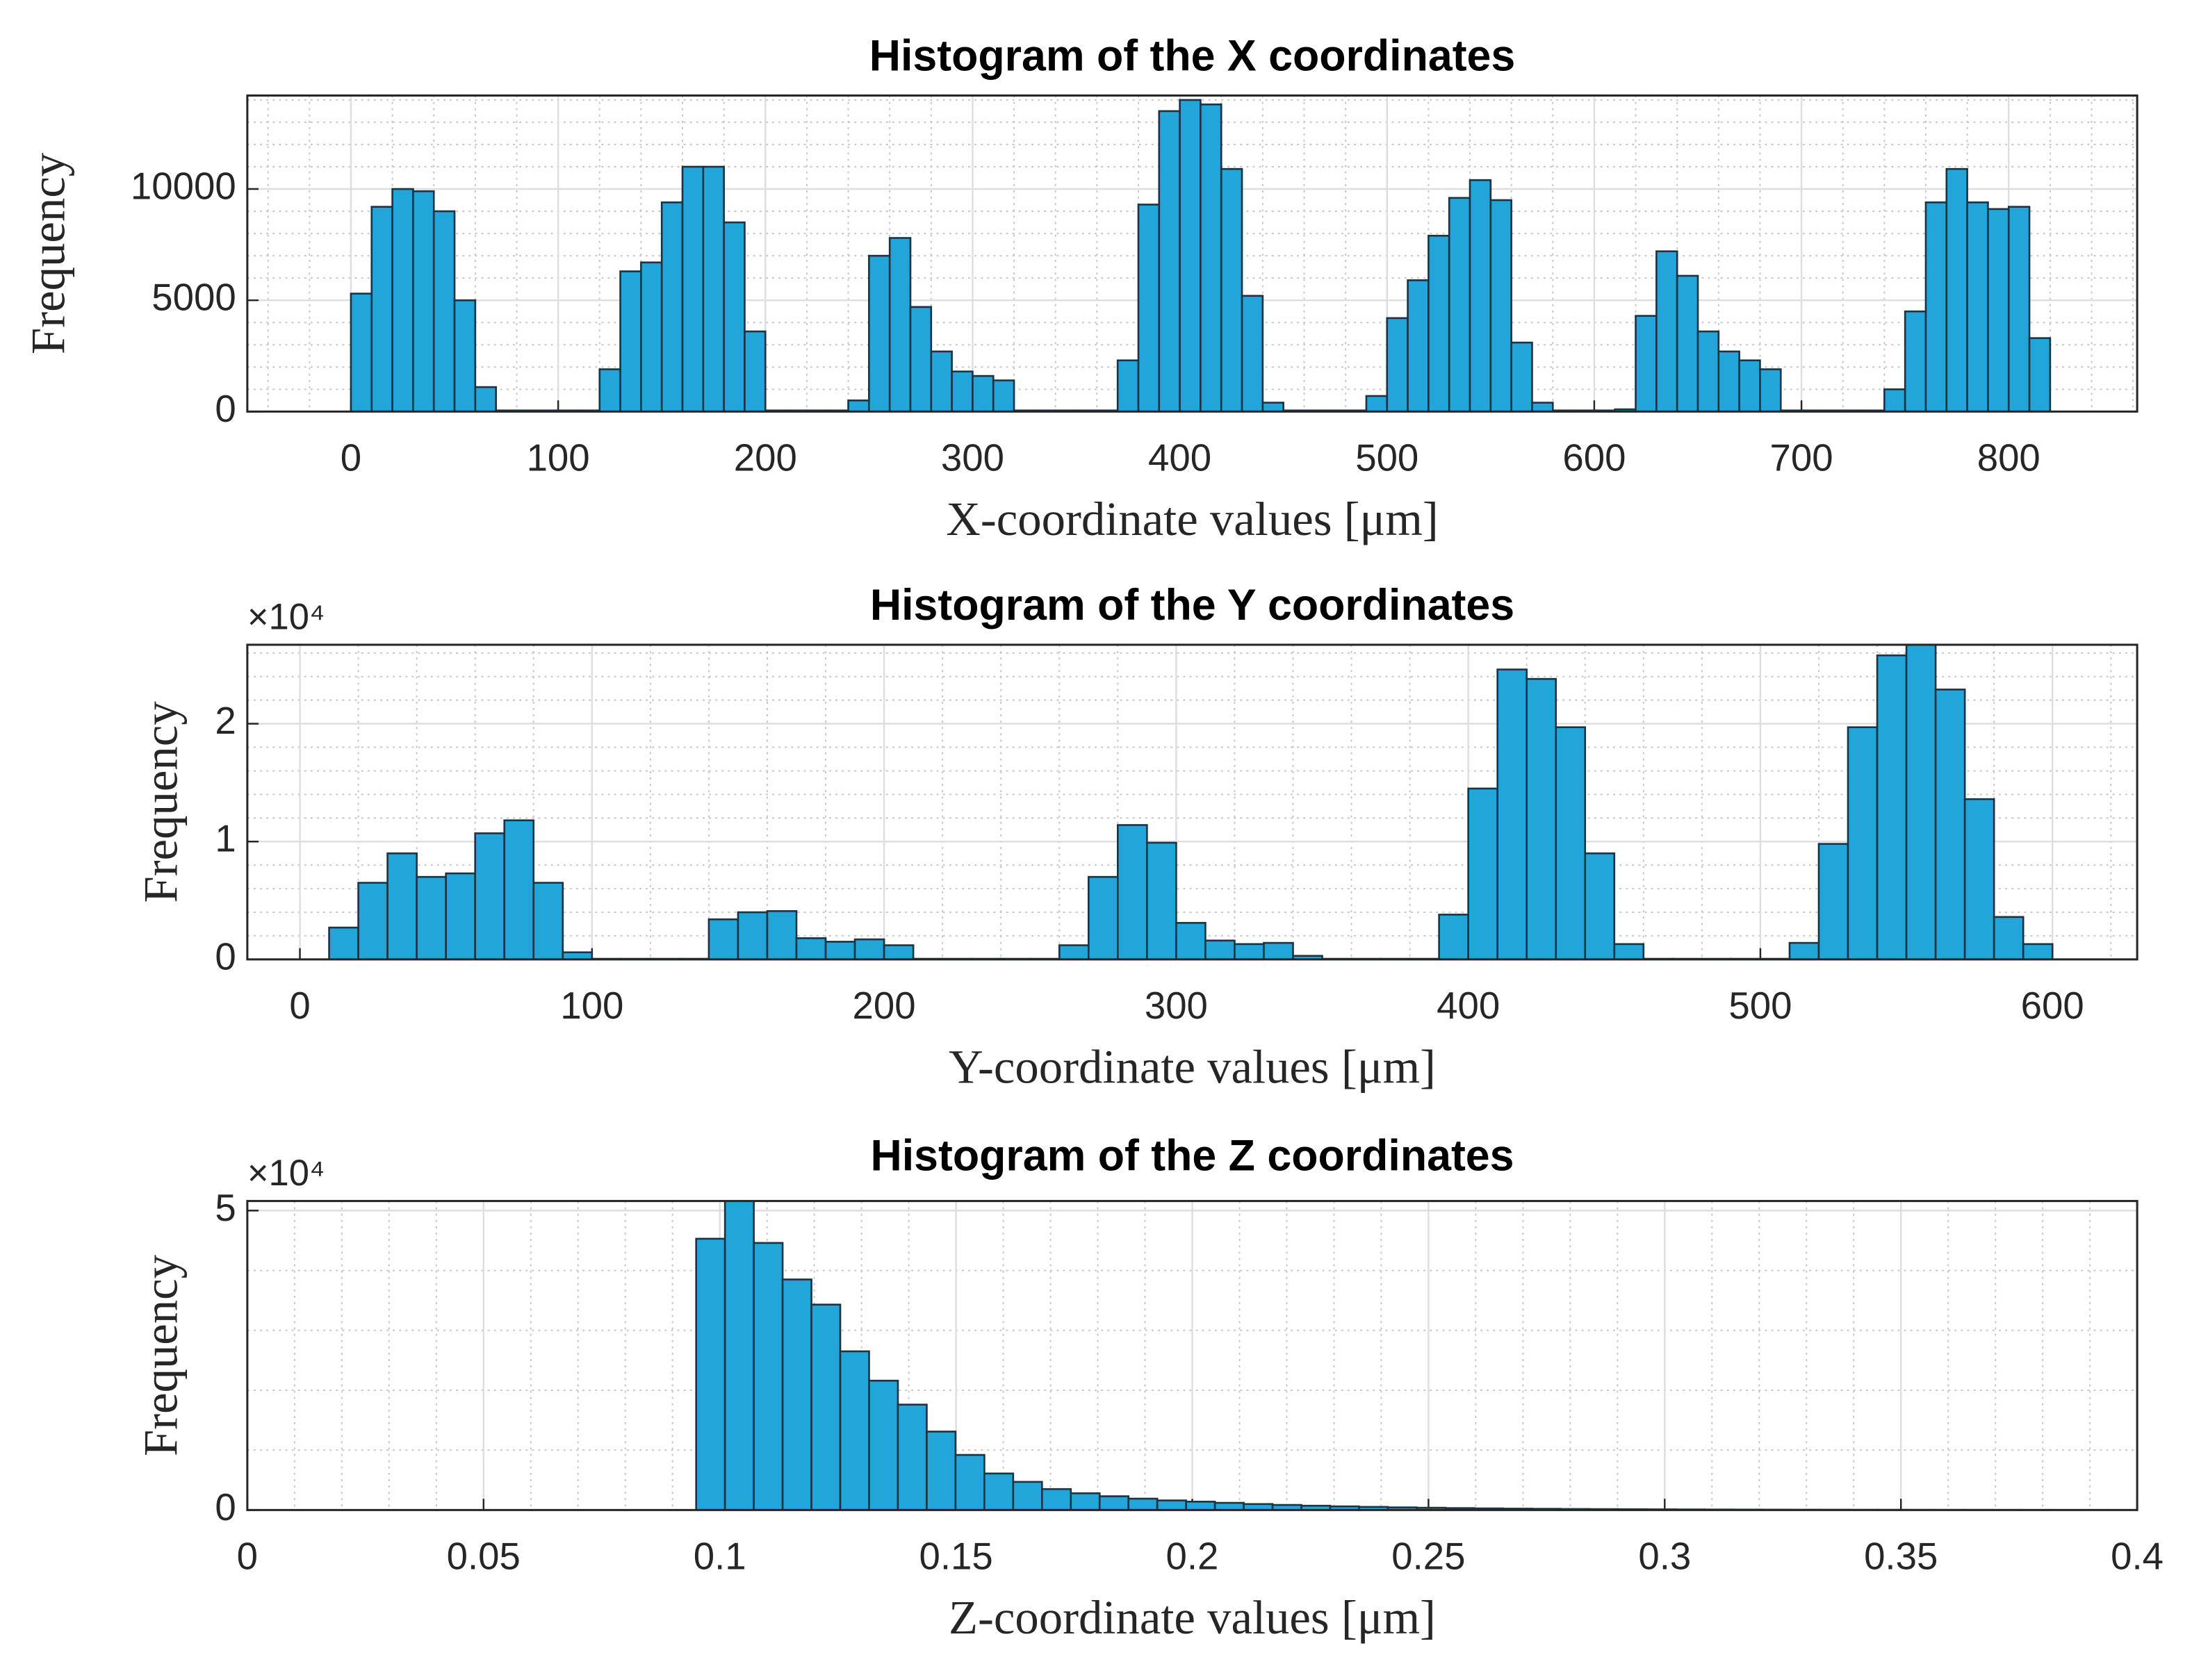  Describe the element at coordinates (299, 1006) in the screenshot. I see `x-tick-label: 0` at that location.